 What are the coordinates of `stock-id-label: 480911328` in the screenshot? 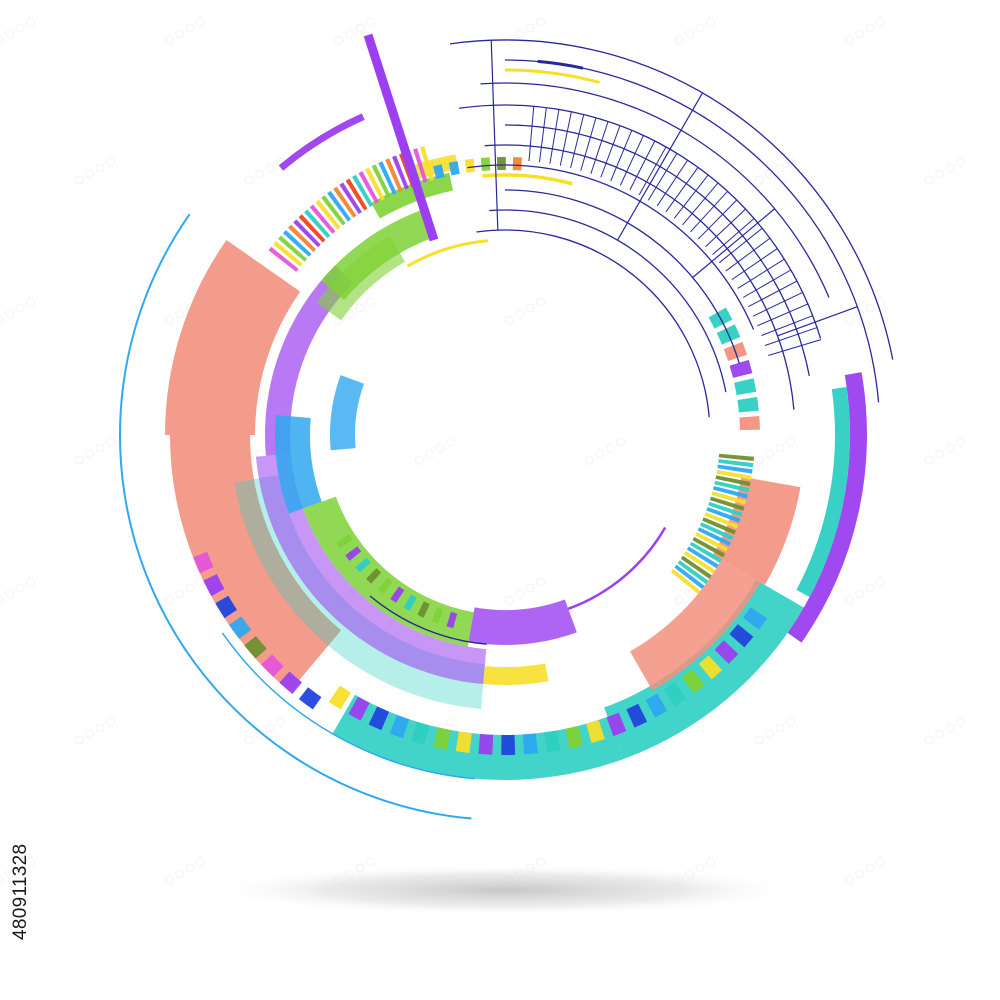 It's located at (20, 891).